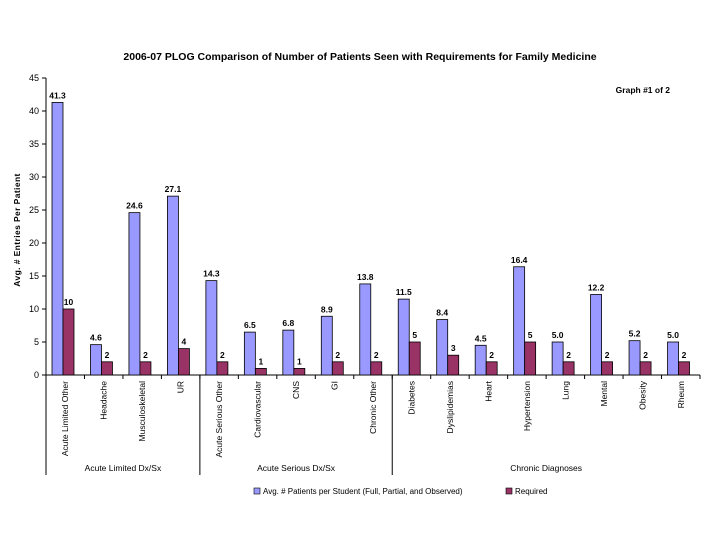 This screenshot has height=540, width=720. What do you see at coordinates (34, 276) in the screenshot?
I see `y-tick-label: 15` at bounding box center [34, 276].